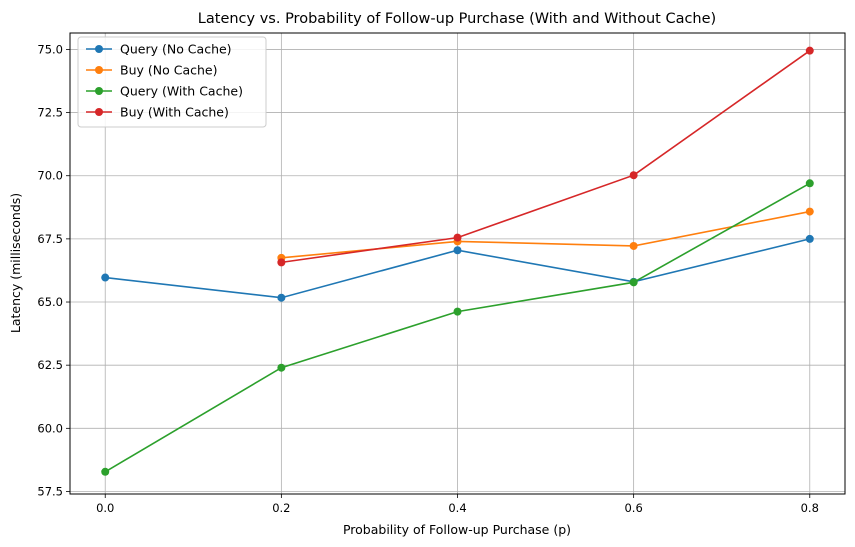 This screenshot has width=855, height=547. What do you see at coordinates (810, 508) in the screenshot?
I see `x-tick-label: 0.8` at bounding box center [810, 508].